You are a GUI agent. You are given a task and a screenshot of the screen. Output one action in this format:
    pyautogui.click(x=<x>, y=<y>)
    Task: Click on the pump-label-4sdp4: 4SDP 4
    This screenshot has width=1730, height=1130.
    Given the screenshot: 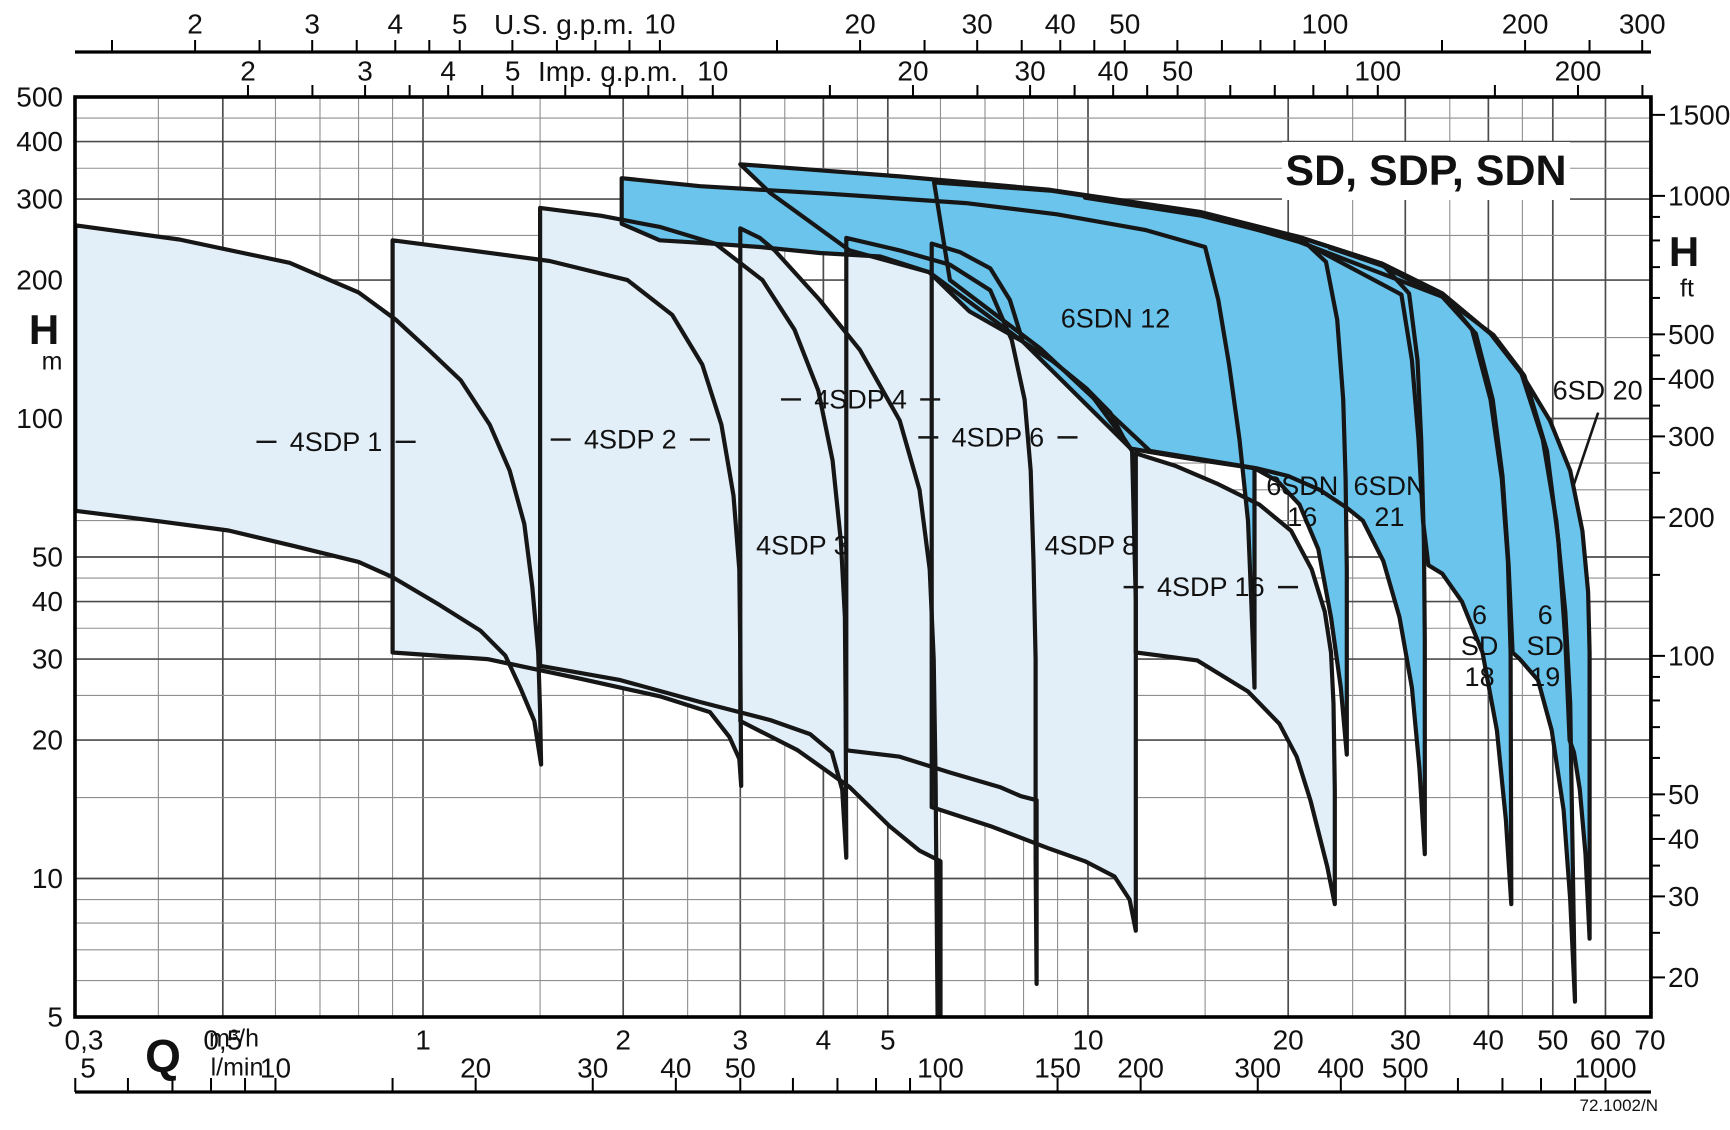 What is the action you would take?
    pyautogui.click(x=860, y=399)
    